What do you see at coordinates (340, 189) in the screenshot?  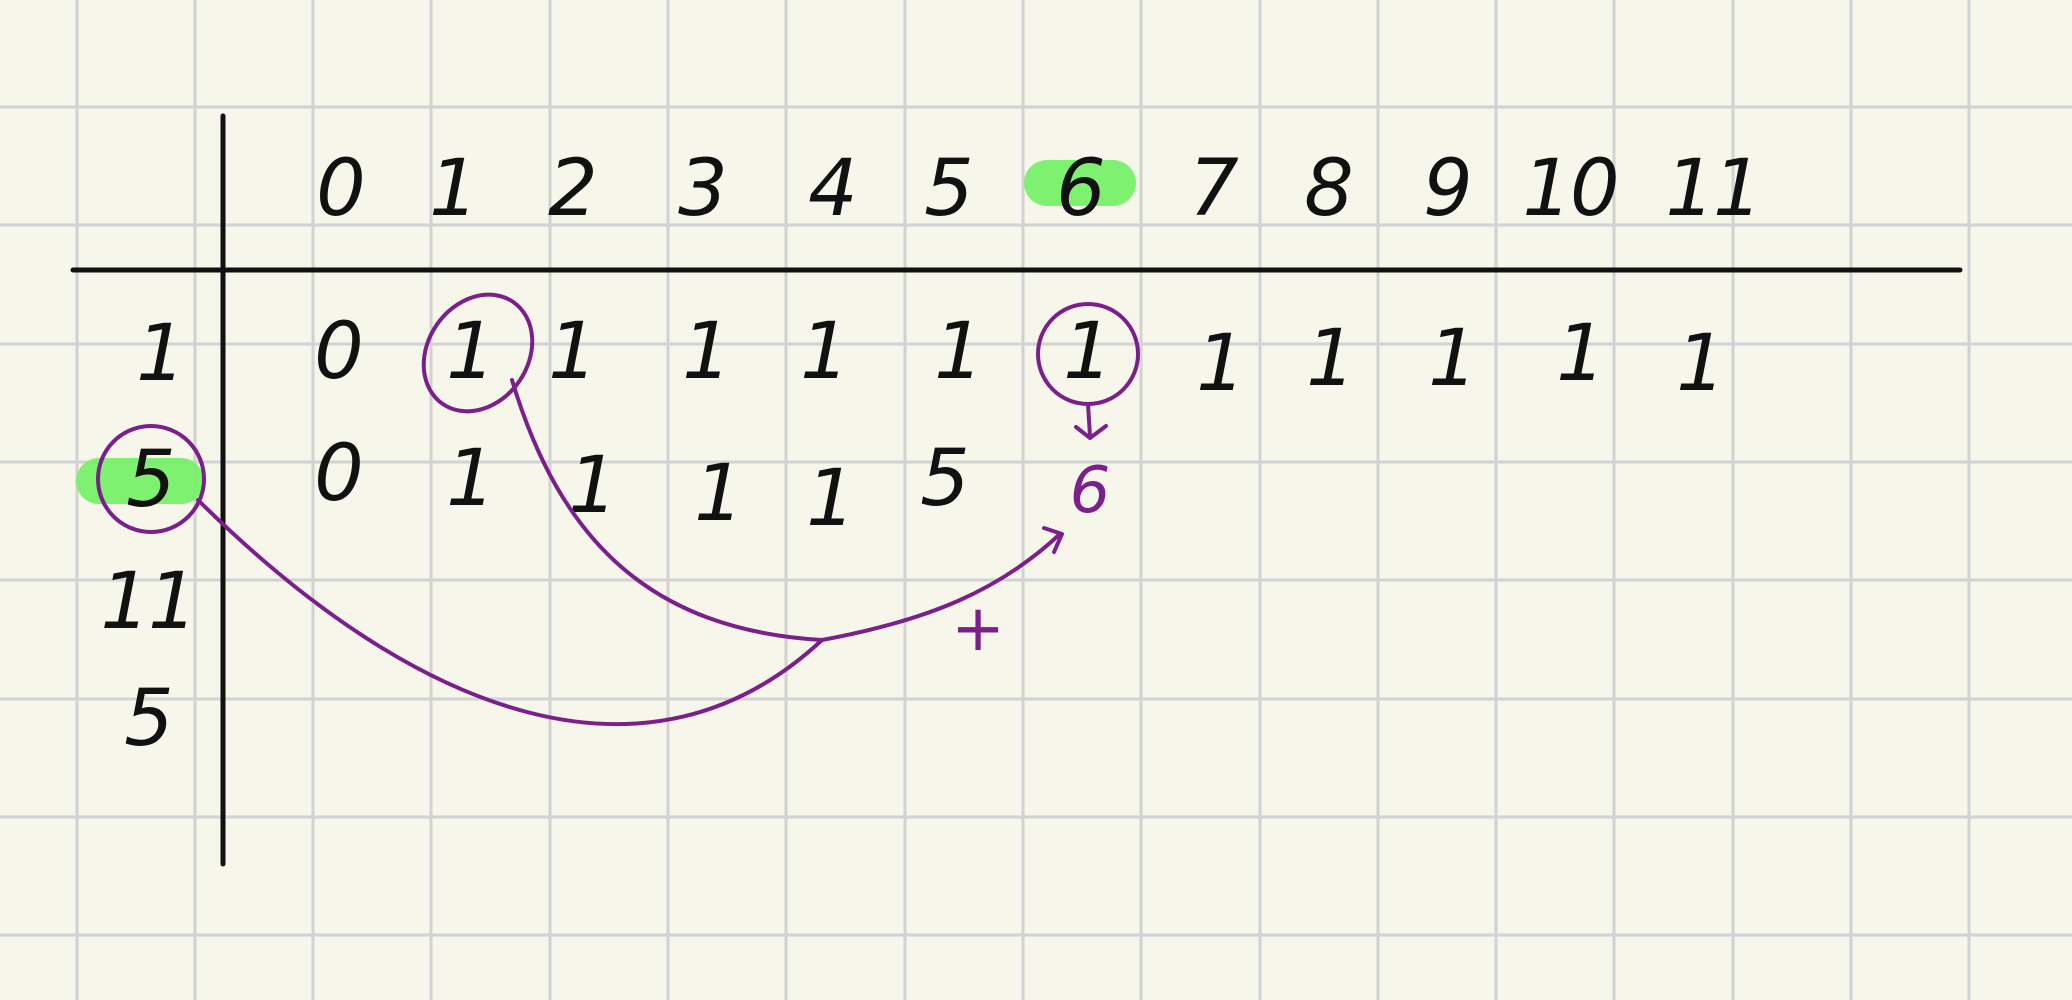 I see `column-header: 0` at bounding box center [340, 189].